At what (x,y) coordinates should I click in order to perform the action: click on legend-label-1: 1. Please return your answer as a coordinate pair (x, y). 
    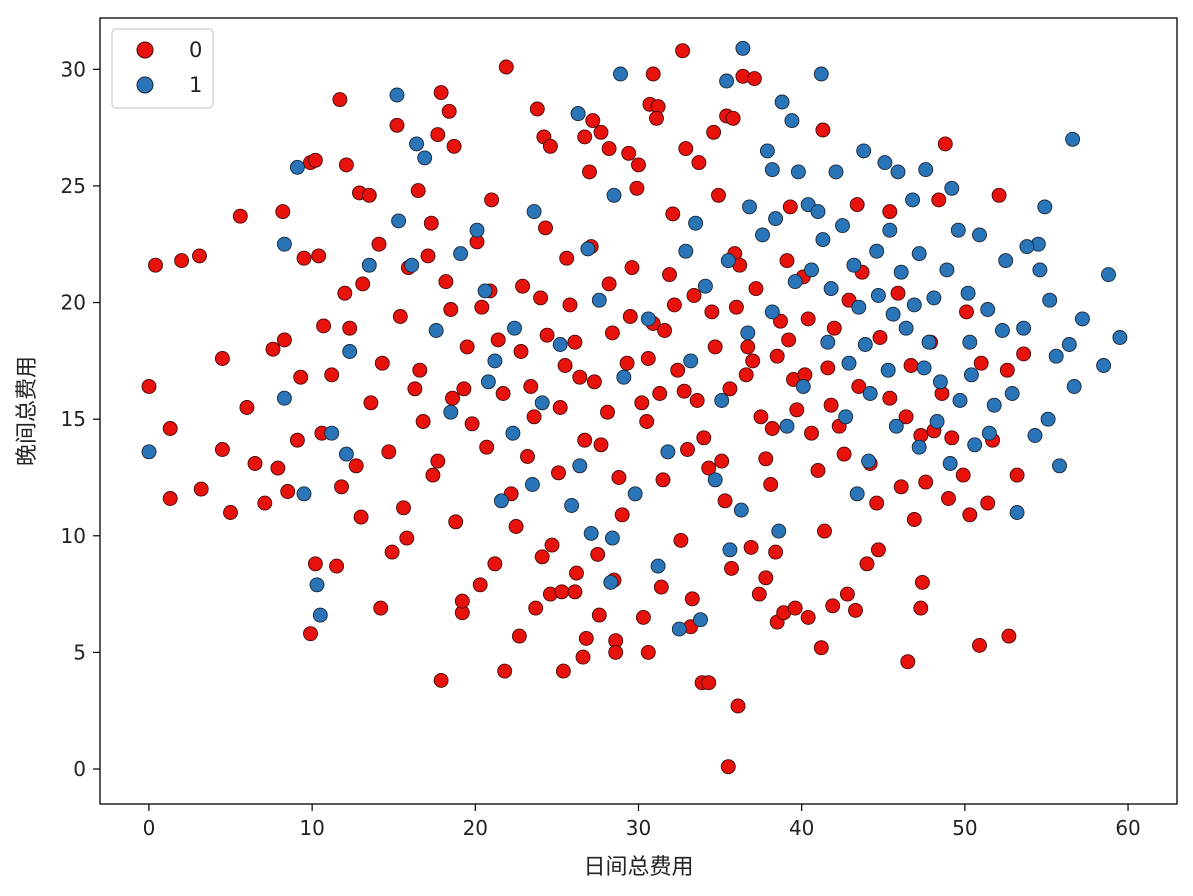
    Looking at the image, I should click on (195, 85).